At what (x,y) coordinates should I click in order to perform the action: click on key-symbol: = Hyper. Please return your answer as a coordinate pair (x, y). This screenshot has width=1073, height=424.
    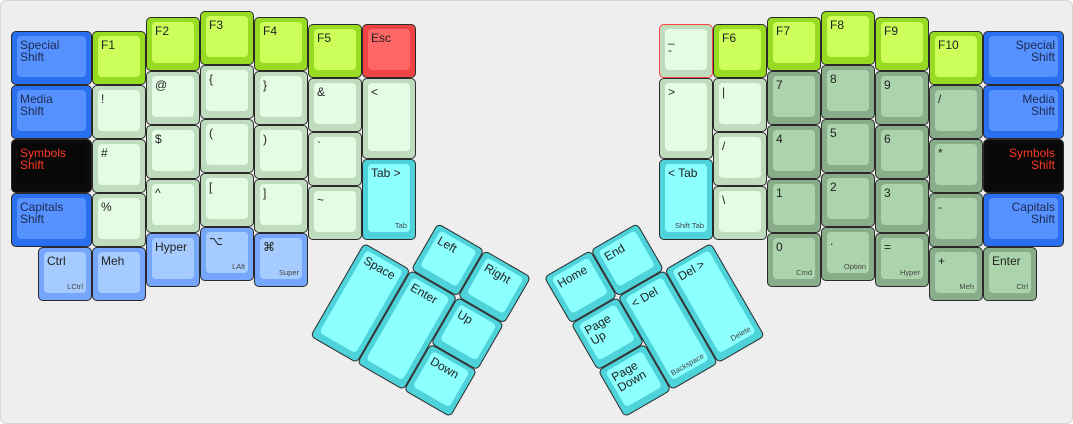
    Looking at the image, I should click on (902, 260).